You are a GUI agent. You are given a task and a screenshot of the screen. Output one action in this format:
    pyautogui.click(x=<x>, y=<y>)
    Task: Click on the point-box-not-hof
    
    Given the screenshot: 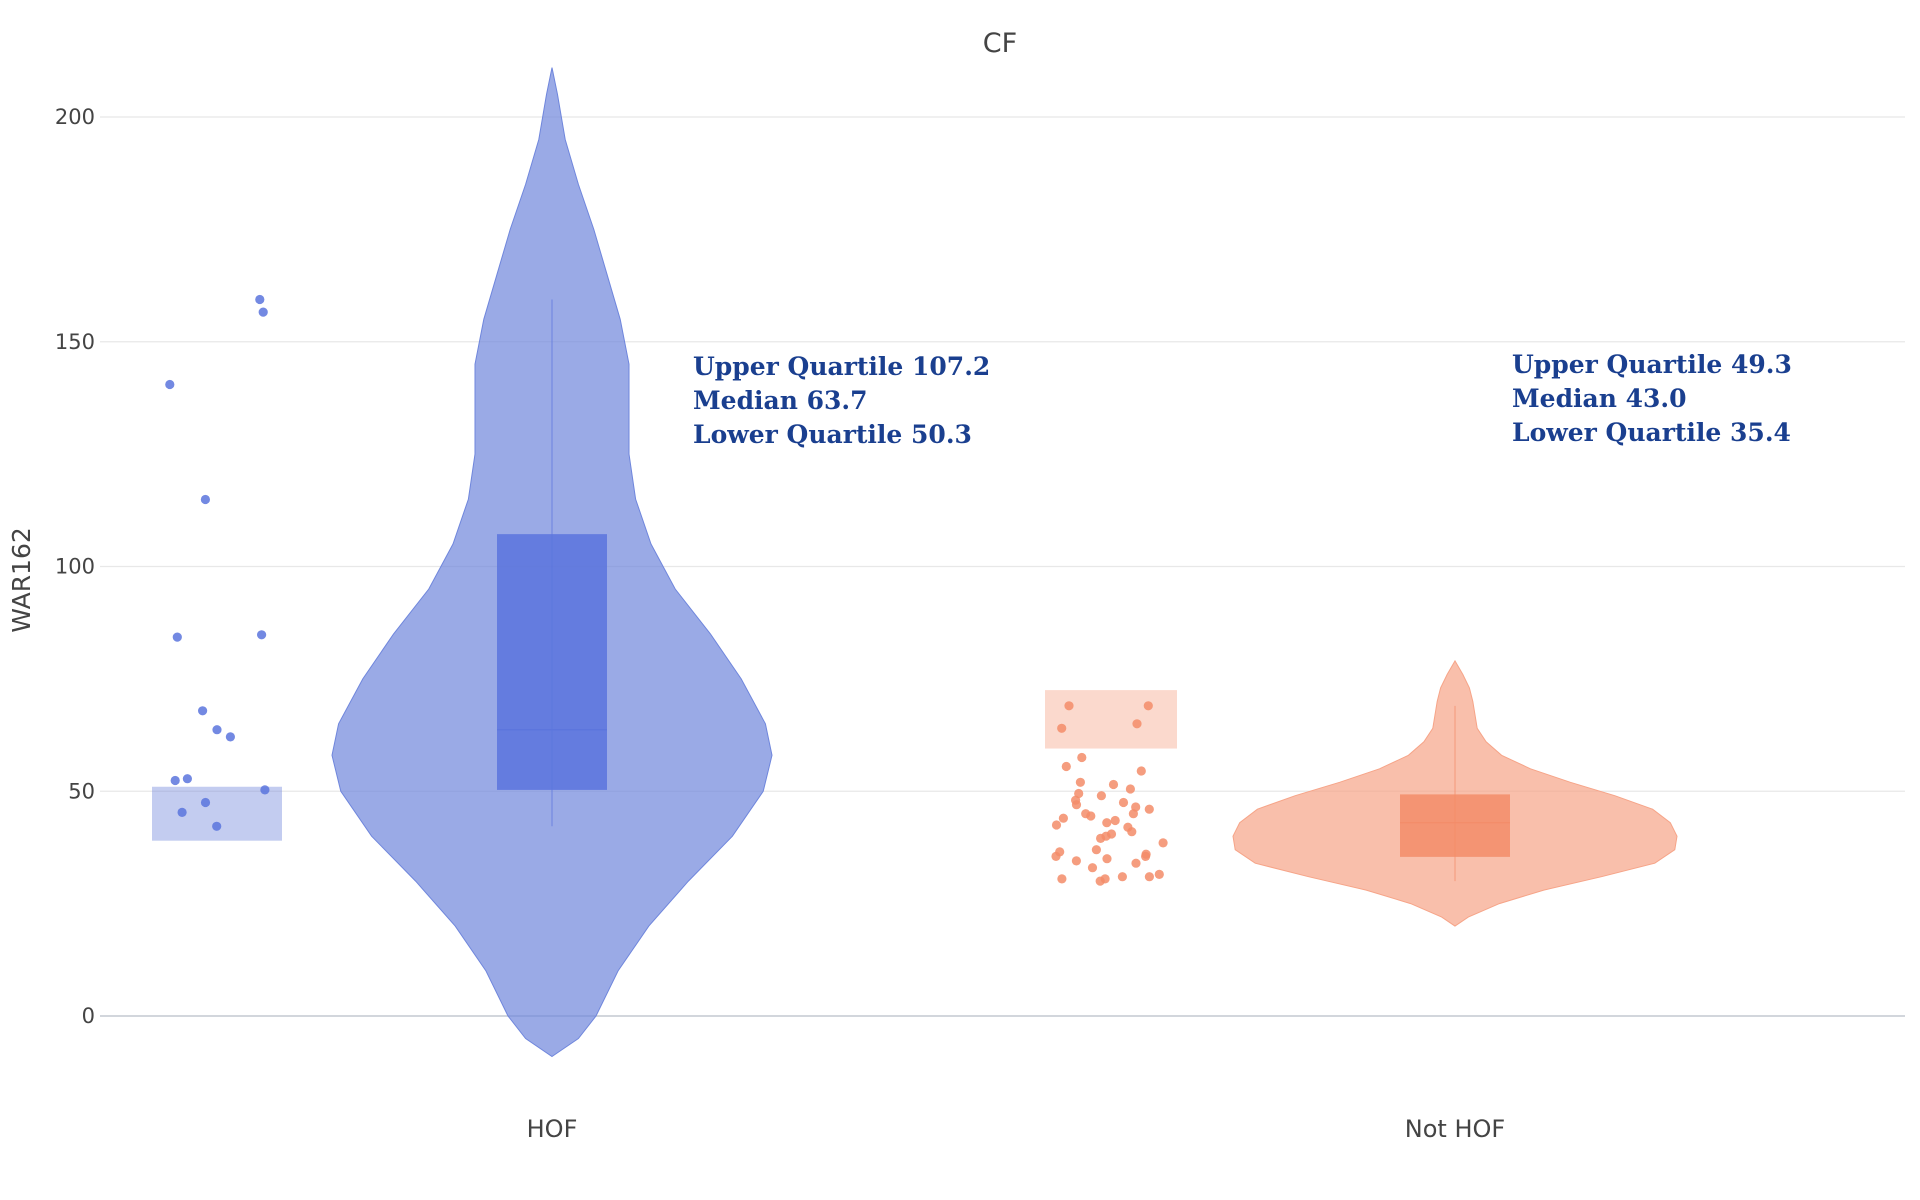 What is the action you would take?
    pyautogui.click(x=1111, y=719)
    